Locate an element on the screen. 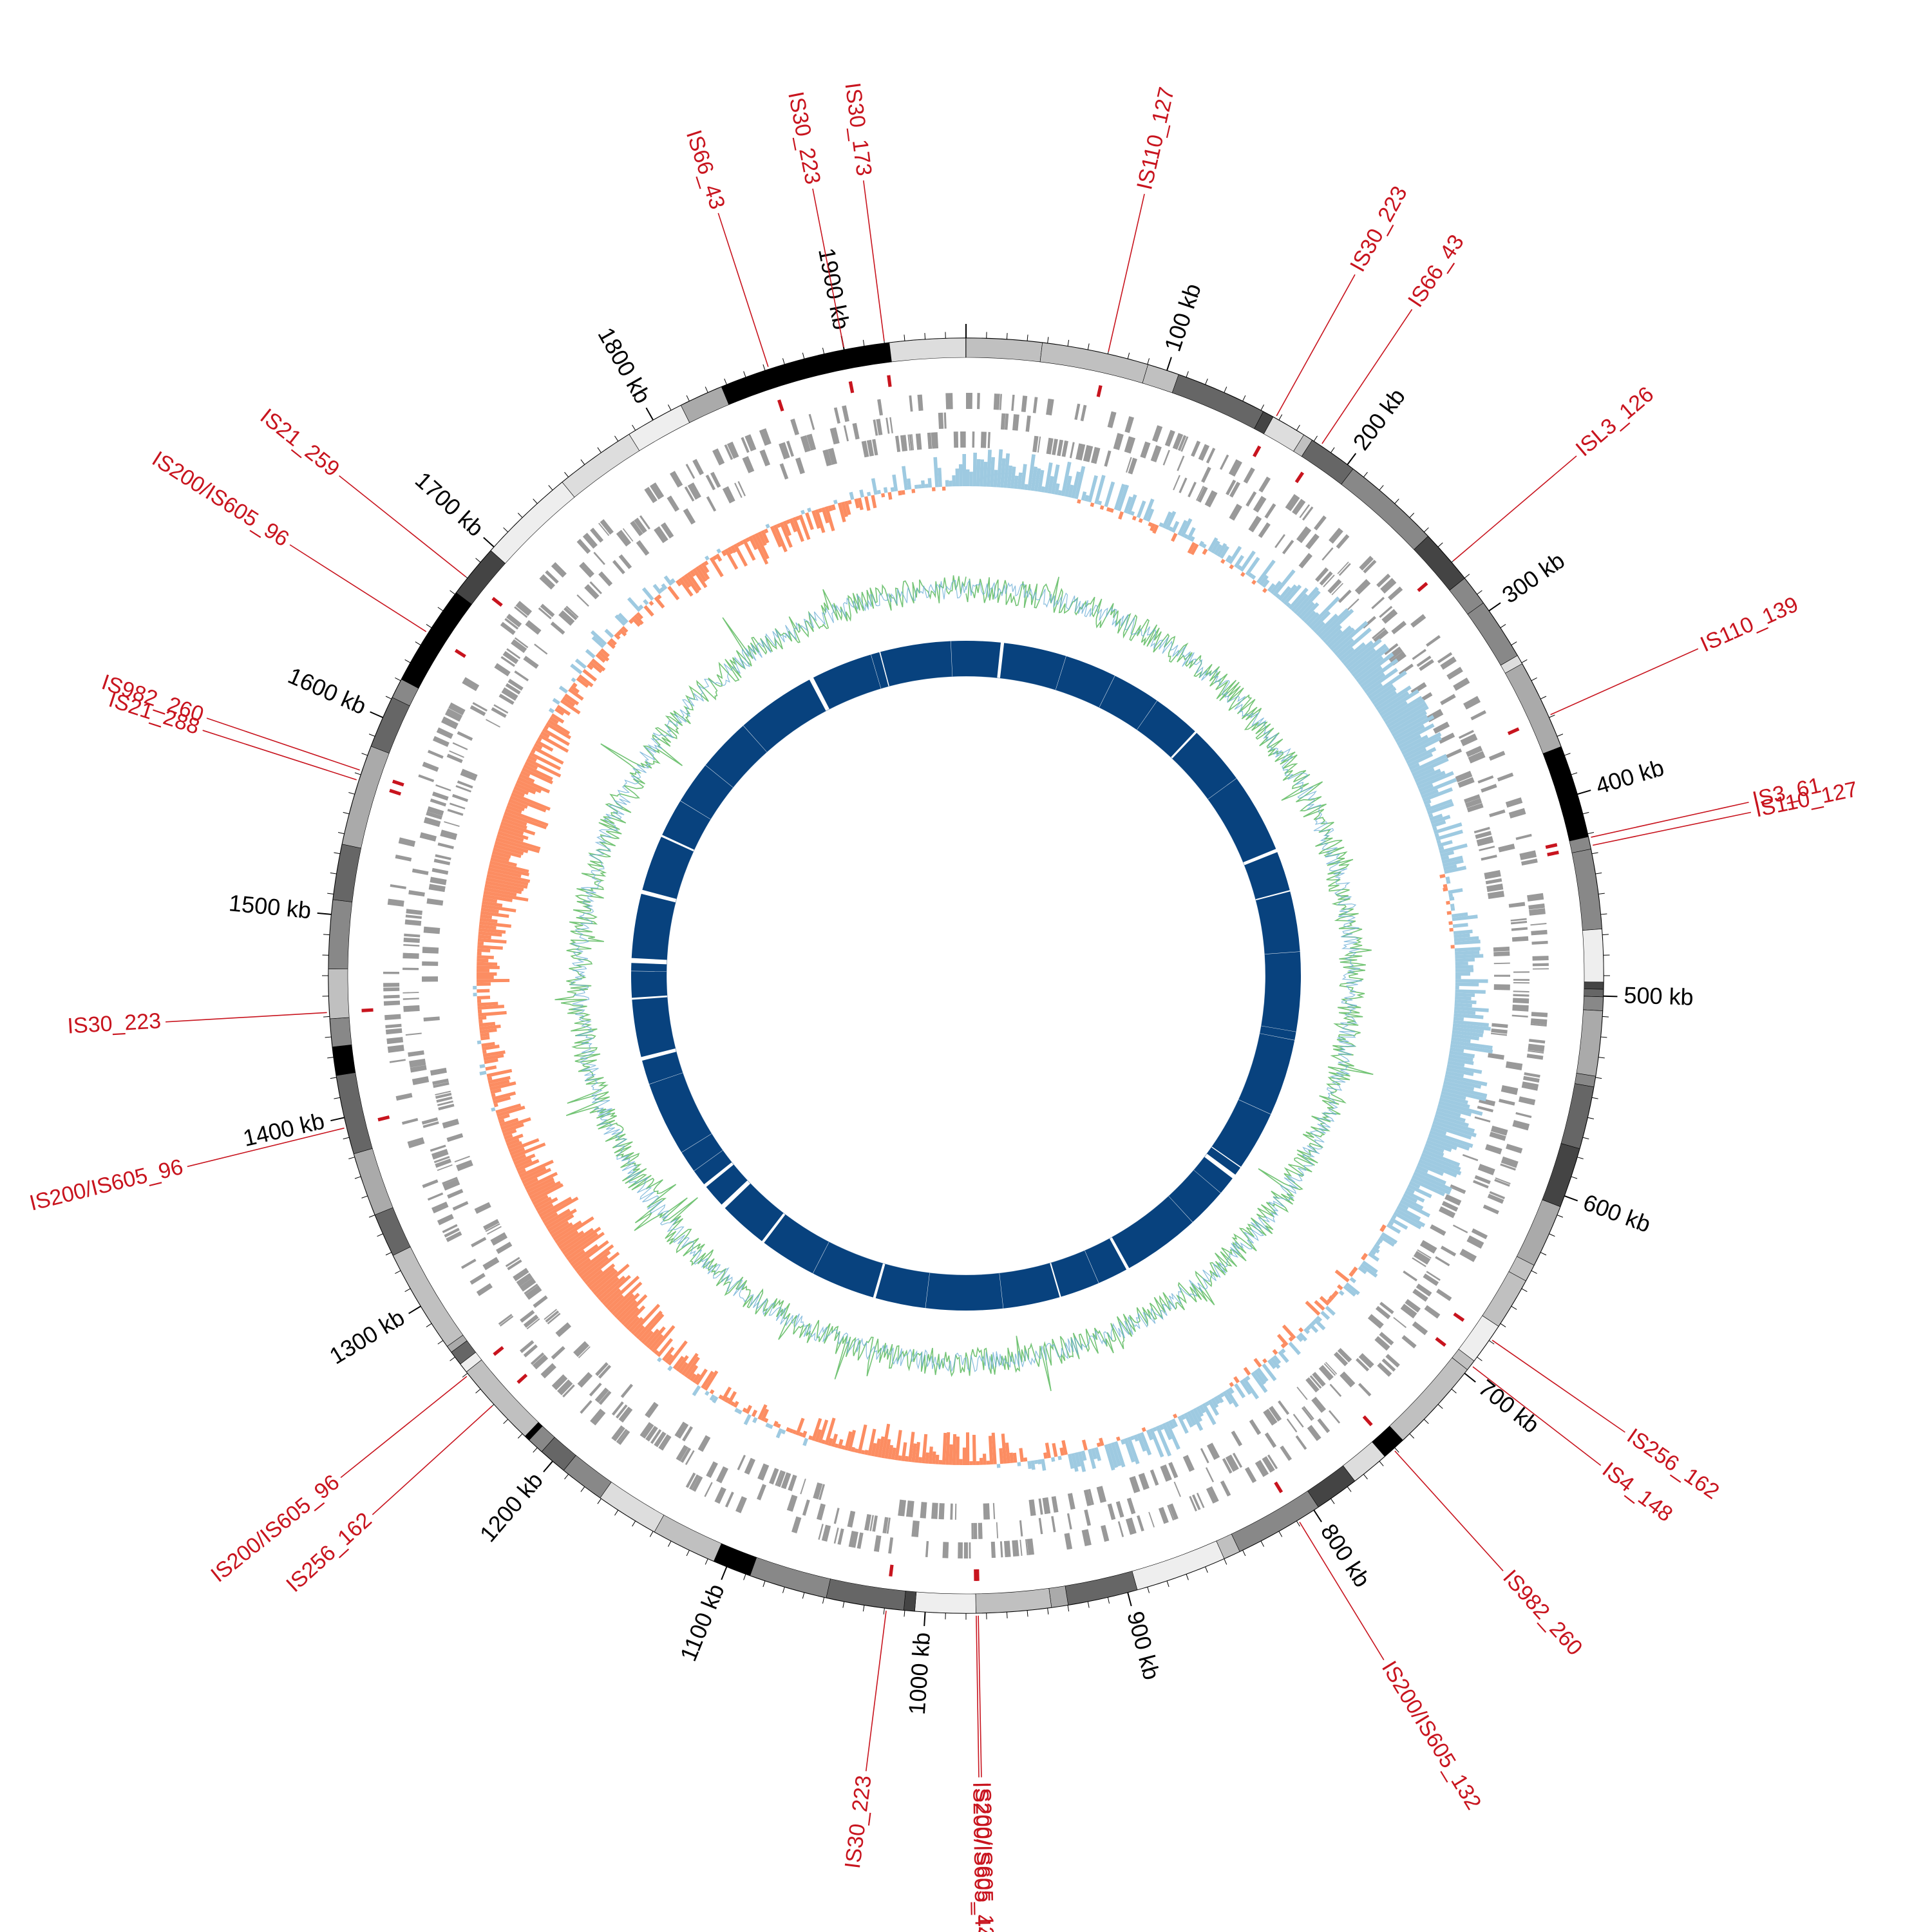  is-element-label: IS110_139 is located at coordinates (1750, 624).